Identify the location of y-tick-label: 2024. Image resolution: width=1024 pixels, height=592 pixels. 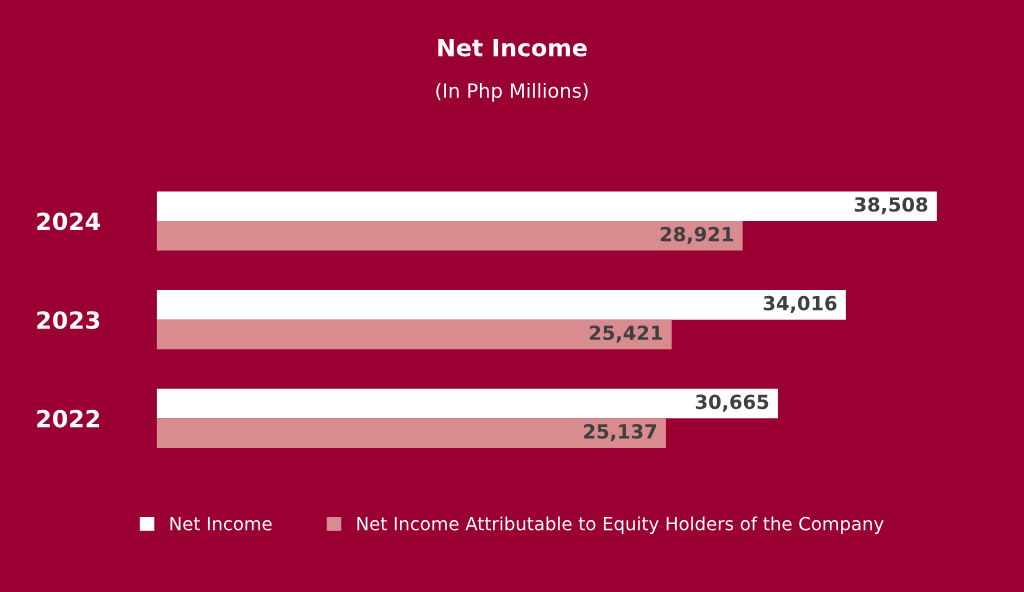
(69, 221).